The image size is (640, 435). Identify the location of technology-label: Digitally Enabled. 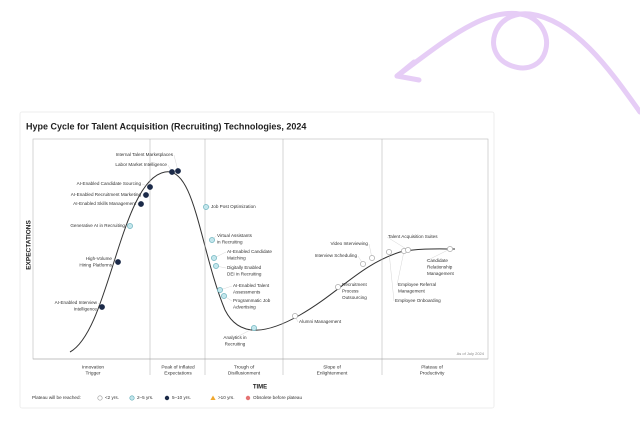
(244, 267).